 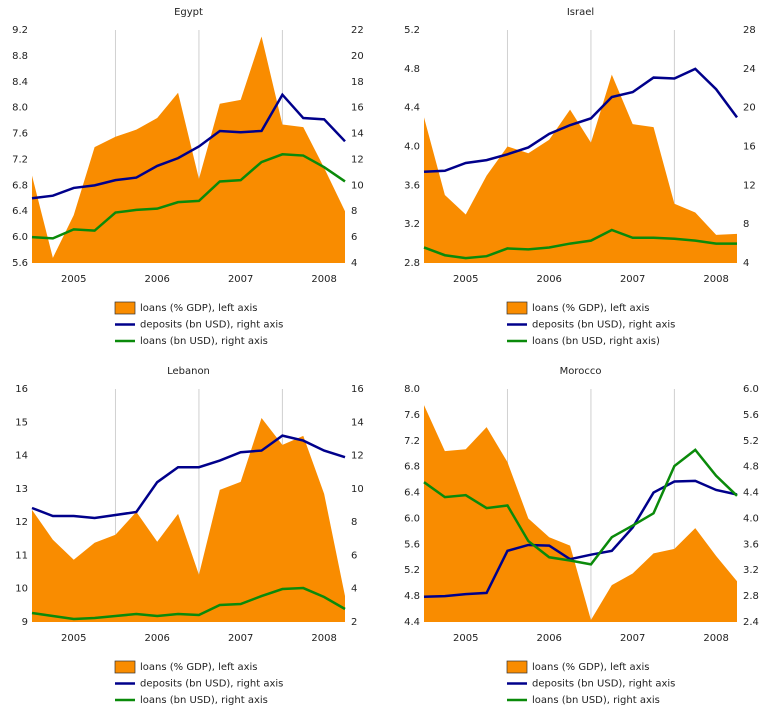 I want to click on panel-title: Morocco, so click(x=581, y=371).